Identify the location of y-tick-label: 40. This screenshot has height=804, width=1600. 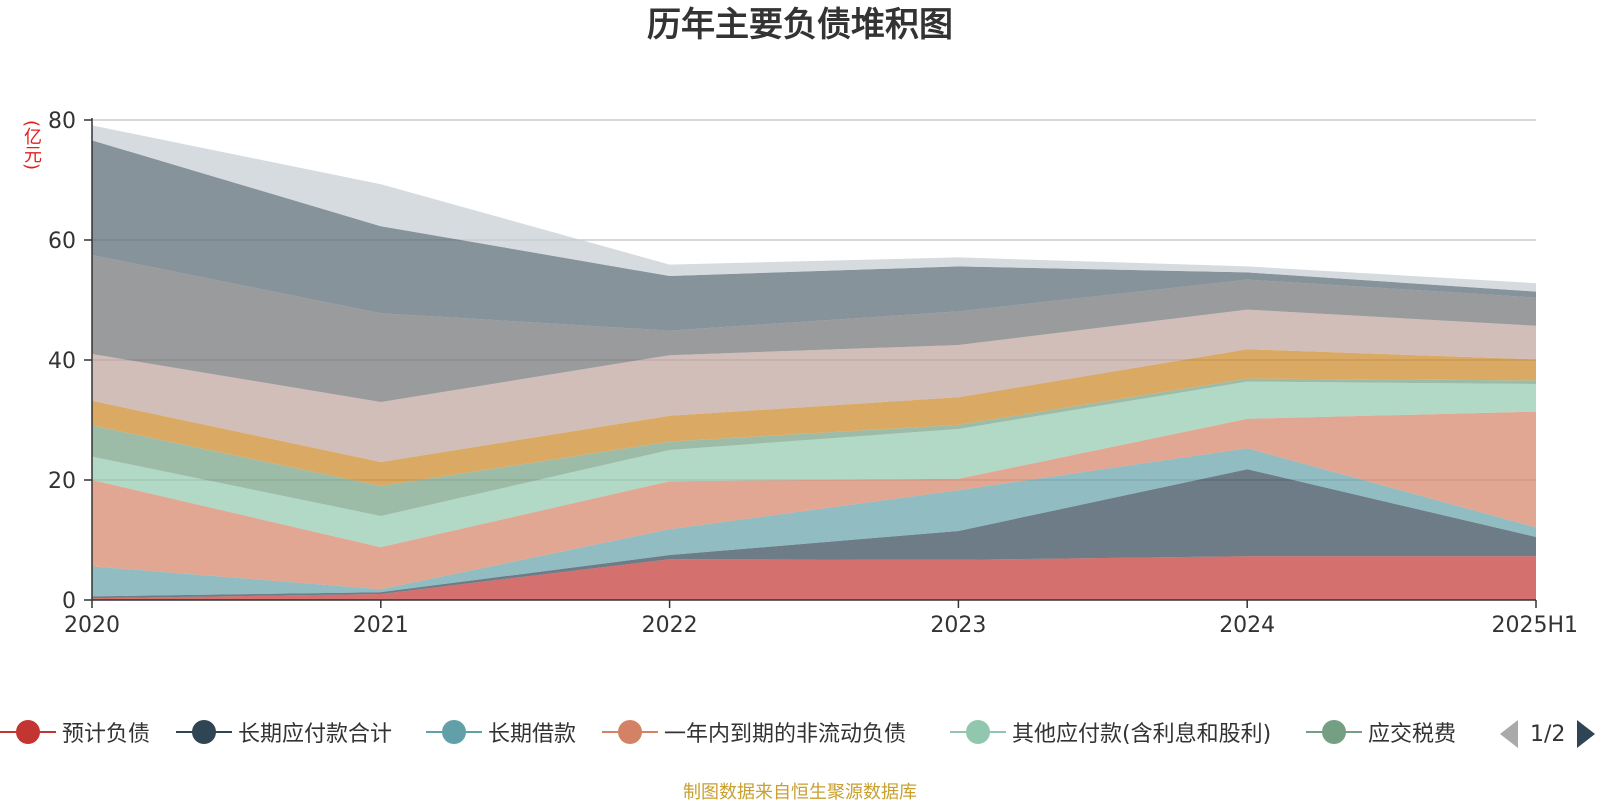
(62, 361).